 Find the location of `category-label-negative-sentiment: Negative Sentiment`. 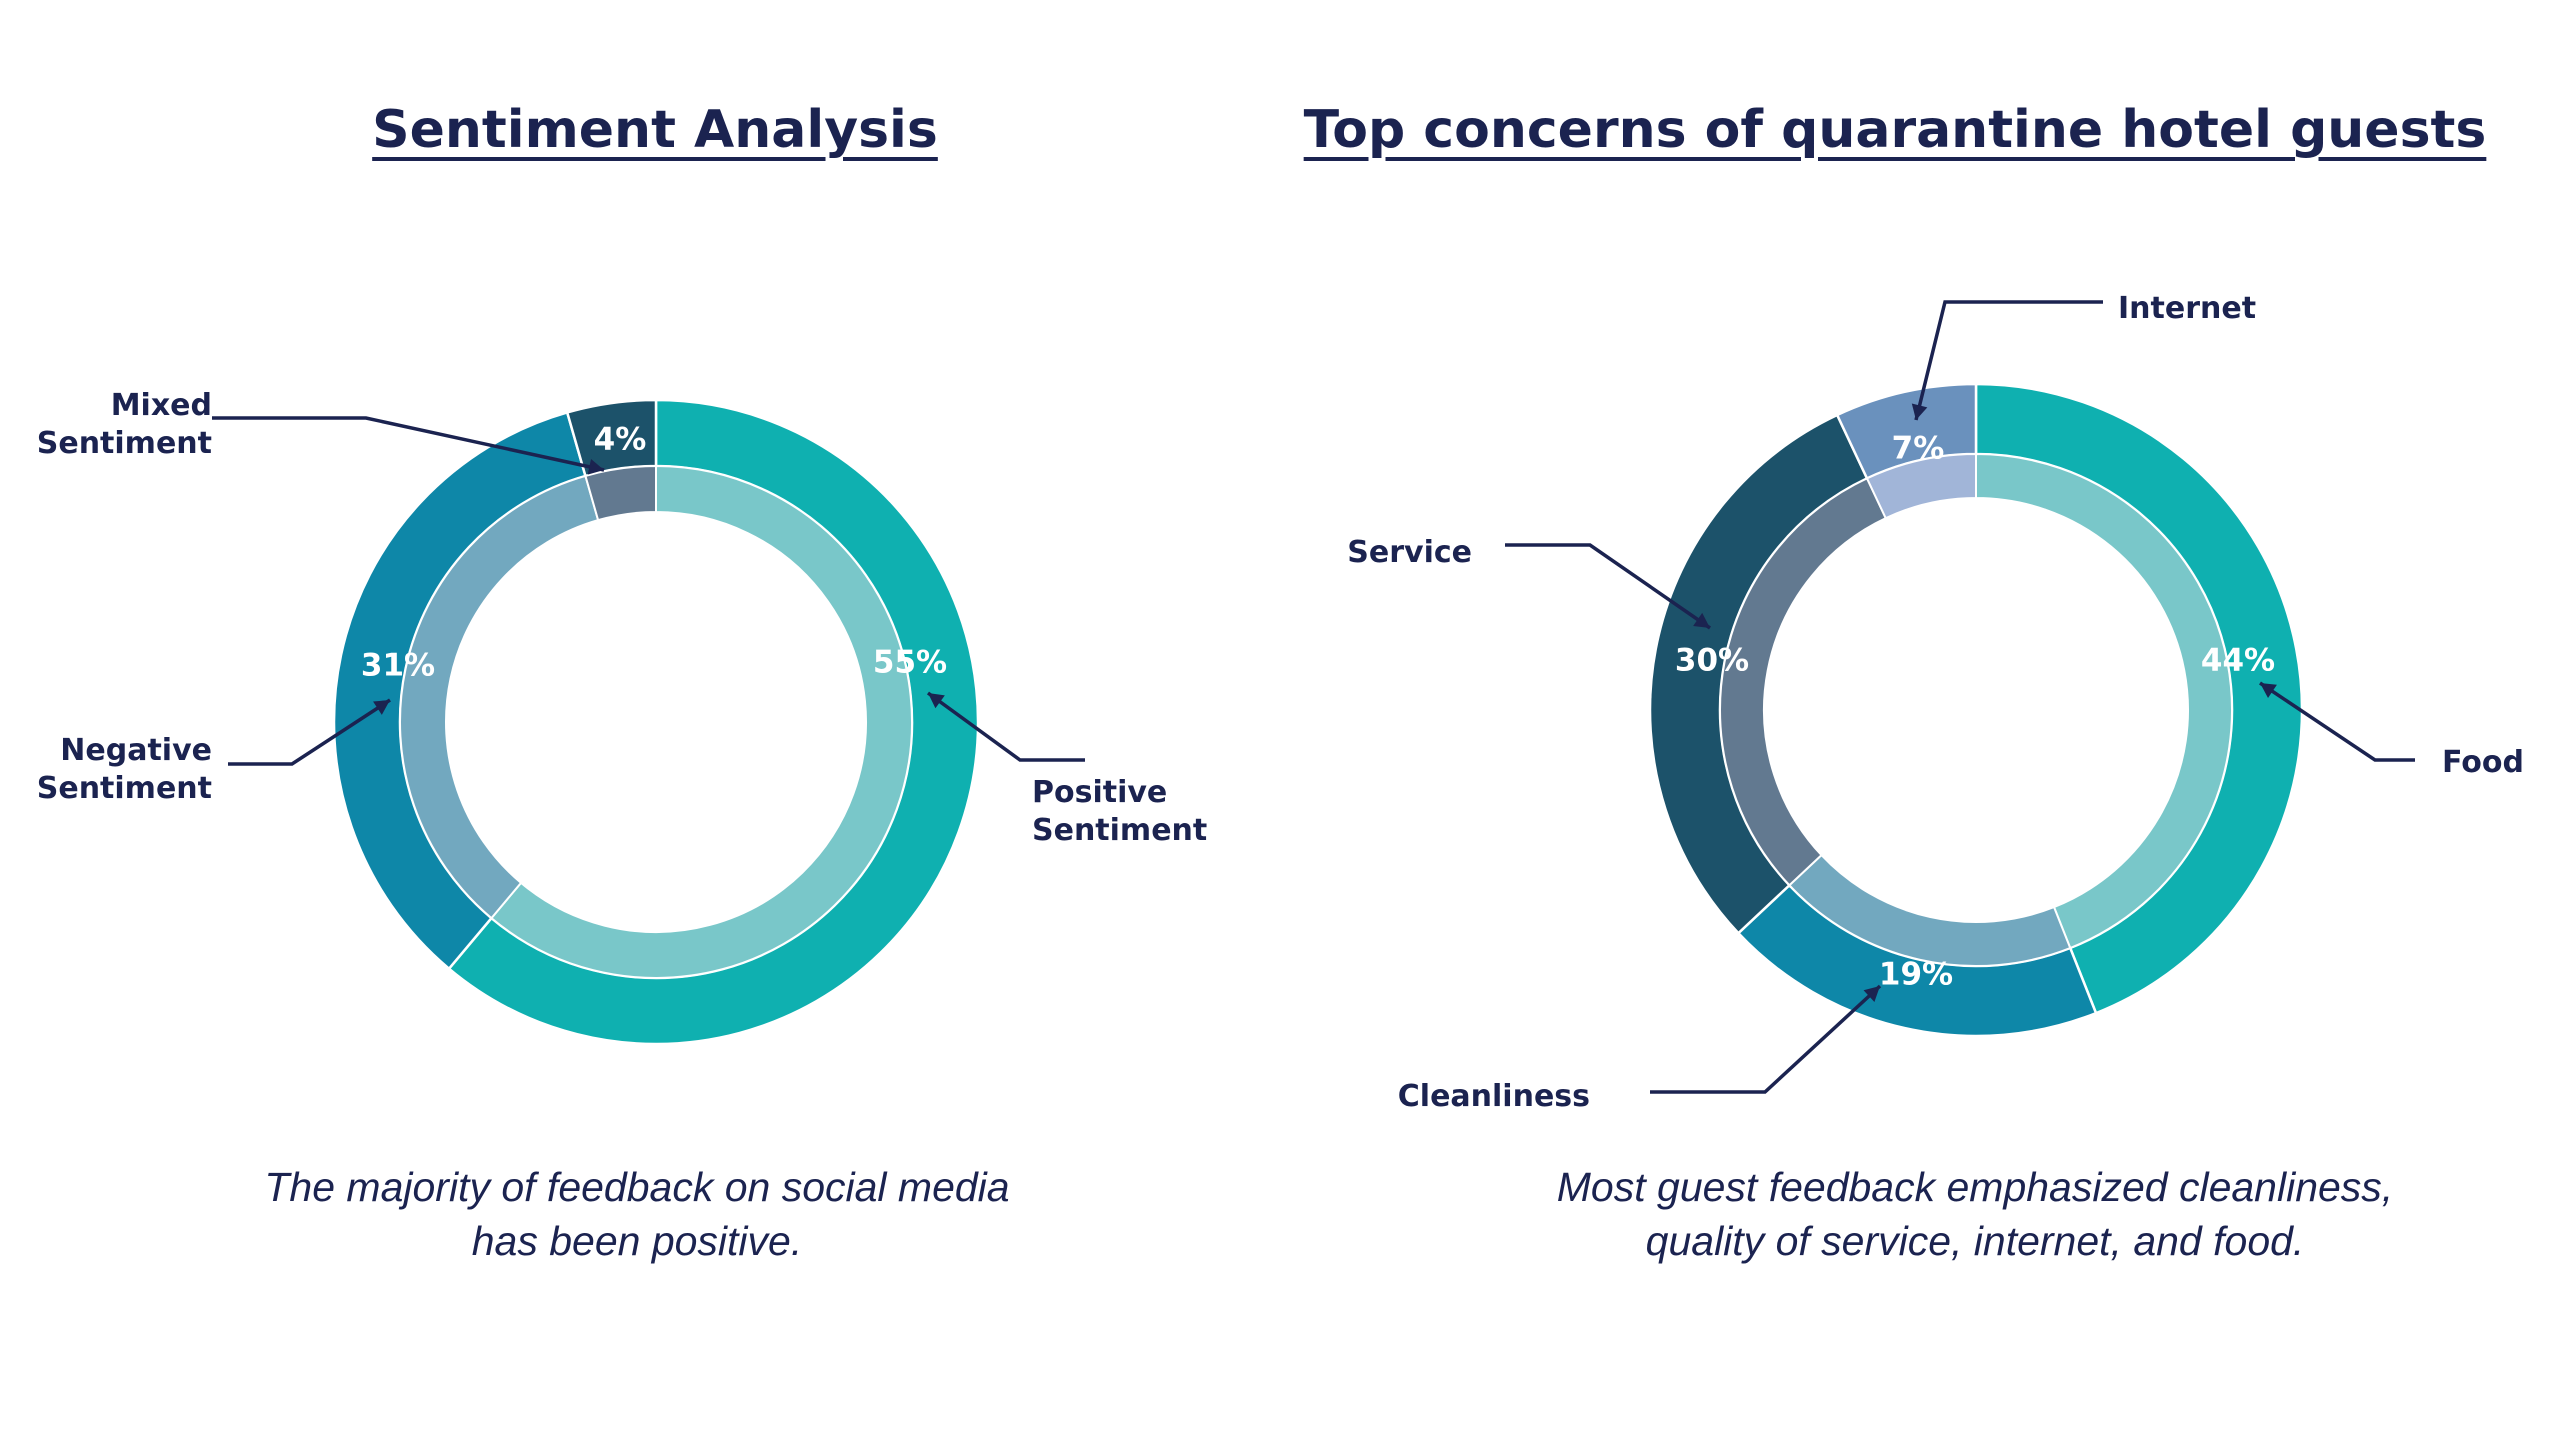

category-label-negative-sentiment: Negative Sentiment is located at coordinates (124, 769).